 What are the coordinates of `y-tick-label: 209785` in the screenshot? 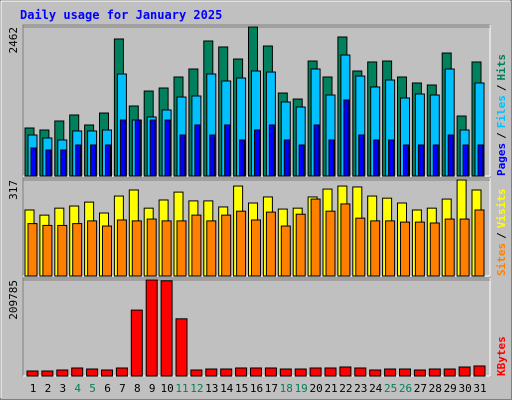 It's located at (13, 300).